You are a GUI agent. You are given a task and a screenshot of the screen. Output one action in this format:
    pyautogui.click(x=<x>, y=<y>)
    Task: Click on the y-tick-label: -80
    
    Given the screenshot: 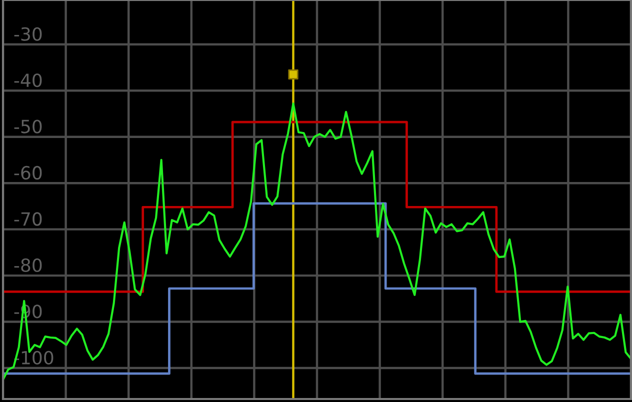 What is the action you would take?
    pyautogui.click(x=28, y=265)
    